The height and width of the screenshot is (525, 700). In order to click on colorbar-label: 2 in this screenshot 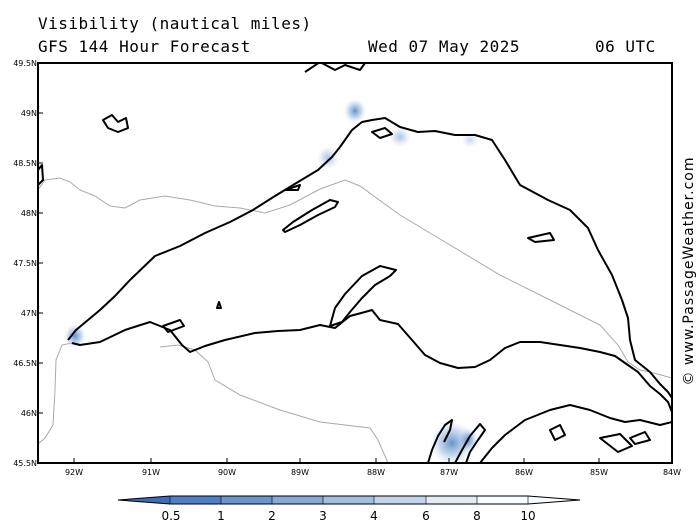, I will do `click(272, 516)`.